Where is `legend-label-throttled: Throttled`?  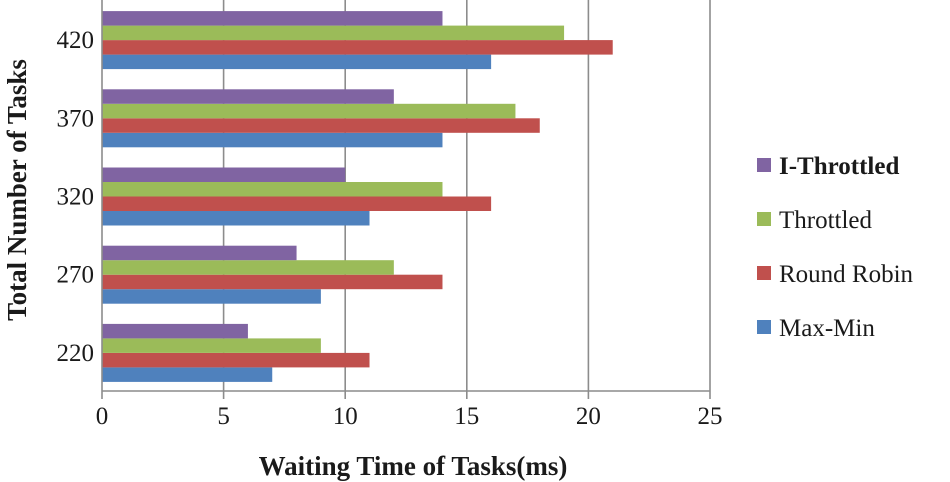
legend-label-throttled: Throttled is located at coordinates (826, 220).